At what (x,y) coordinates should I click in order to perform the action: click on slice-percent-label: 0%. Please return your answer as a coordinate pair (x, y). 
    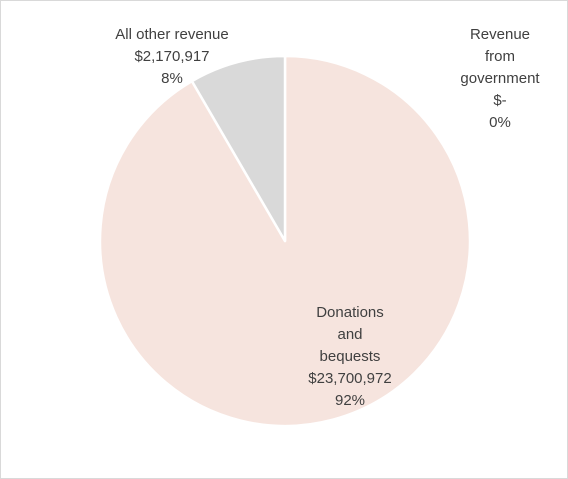
    Looking at the image, I should click on (500, 122).